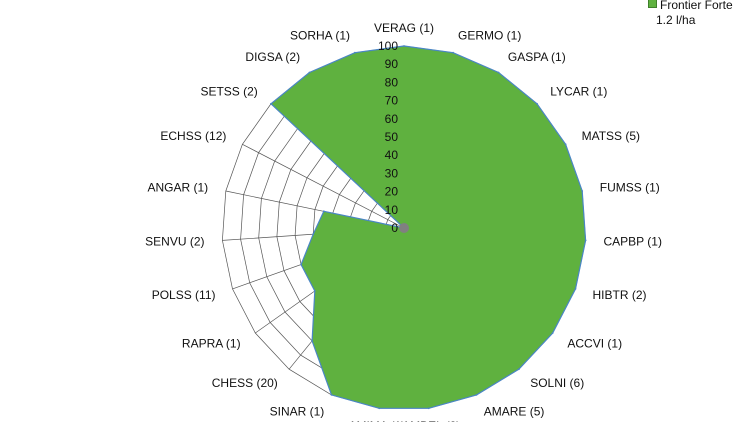 The image size is (750, 422). I want to click on tick-label: 100, so click(388, 46).